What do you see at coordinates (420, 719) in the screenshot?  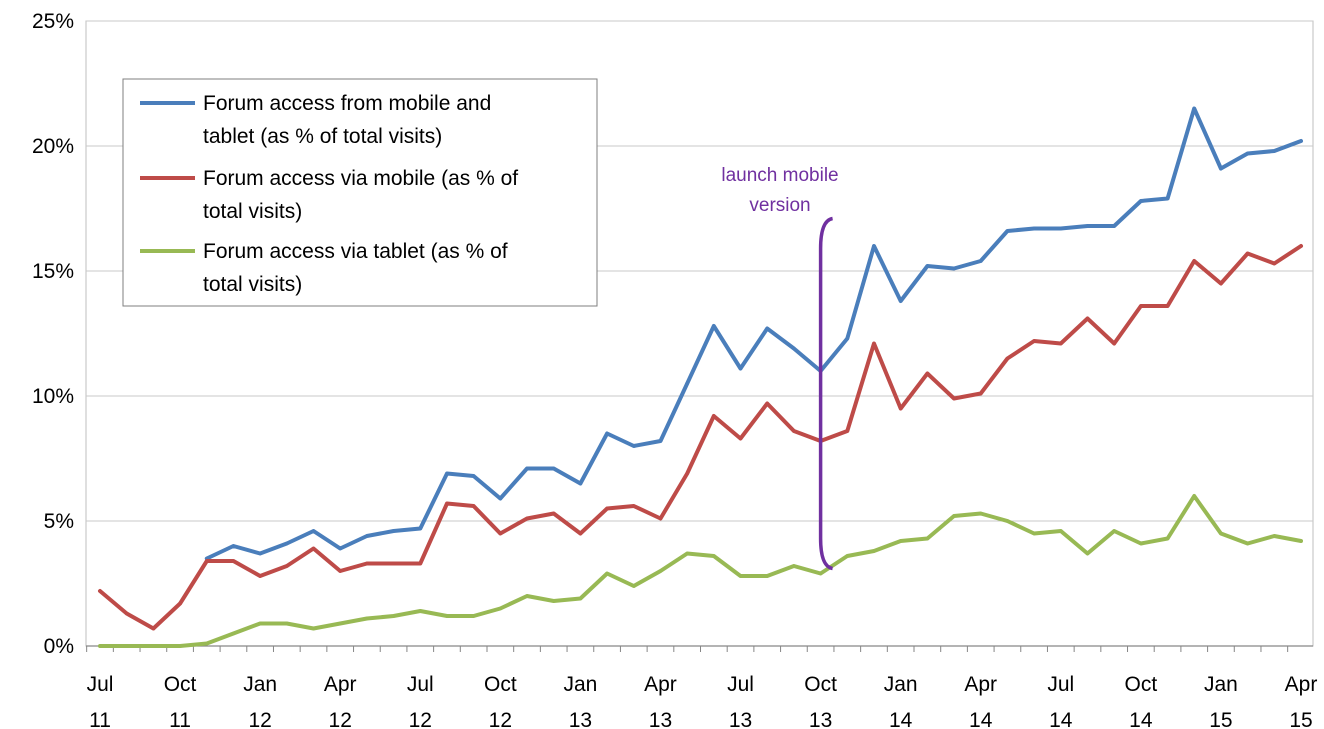 I see `x-tick-year: 12` at bounding box center [420, 719].